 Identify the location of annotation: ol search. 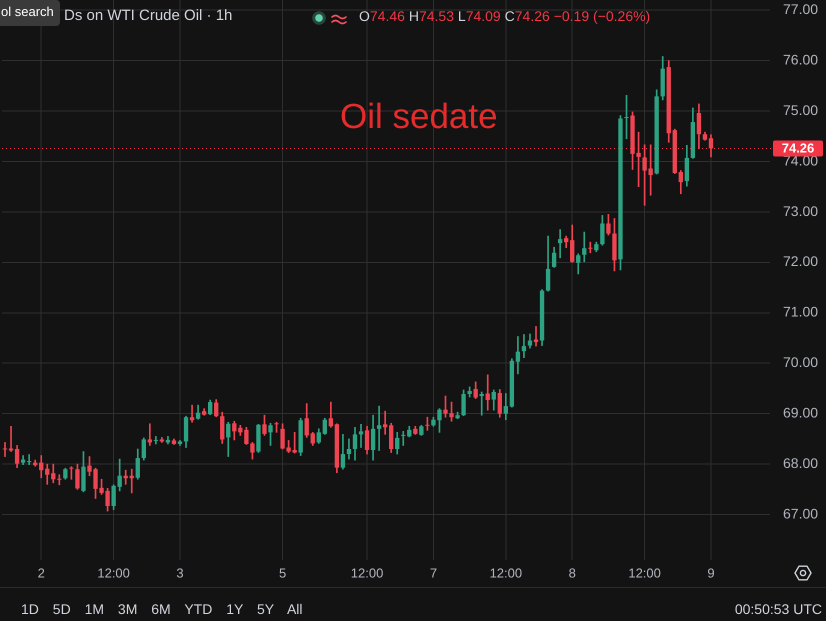
(30, 13).